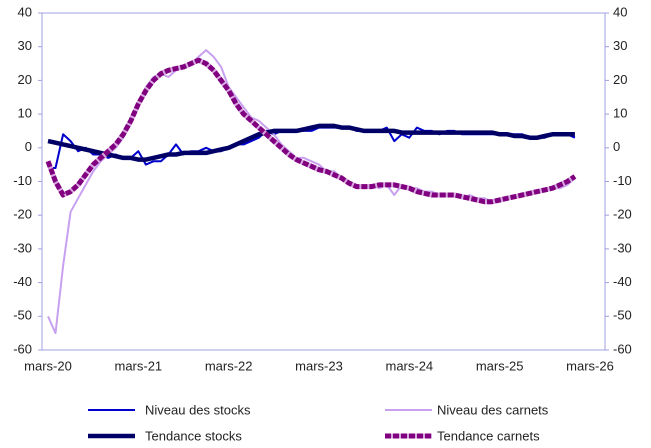  Describe the element at coordinates (22, 214) in the screenshot. I see `y-tick-label: -20` at that location.